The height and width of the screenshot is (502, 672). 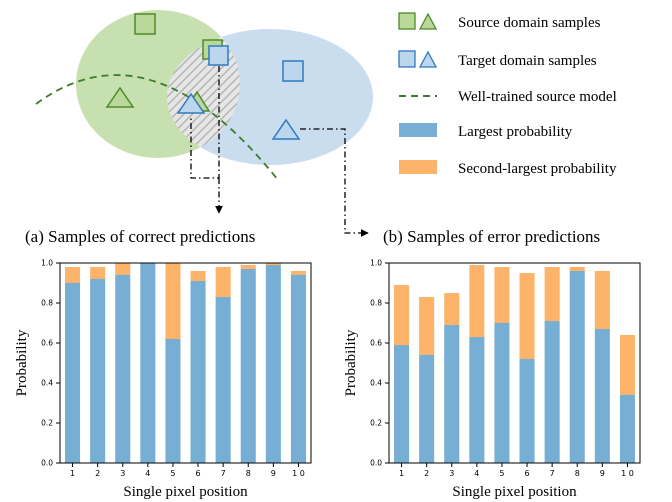 What do you see at coordinates (47, 343) in the screenshot?
I see `ytick-label-correct: 0.6` at bounding box center [47, 343].